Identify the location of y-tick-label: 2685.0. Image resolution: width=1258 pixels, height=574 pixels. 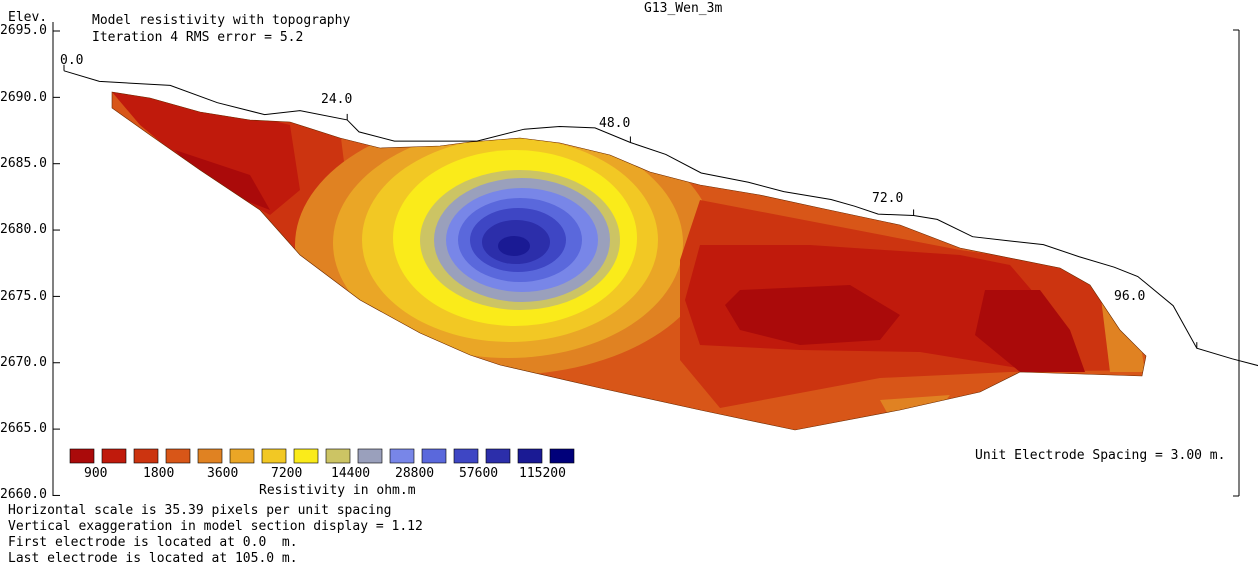
(23, 163).